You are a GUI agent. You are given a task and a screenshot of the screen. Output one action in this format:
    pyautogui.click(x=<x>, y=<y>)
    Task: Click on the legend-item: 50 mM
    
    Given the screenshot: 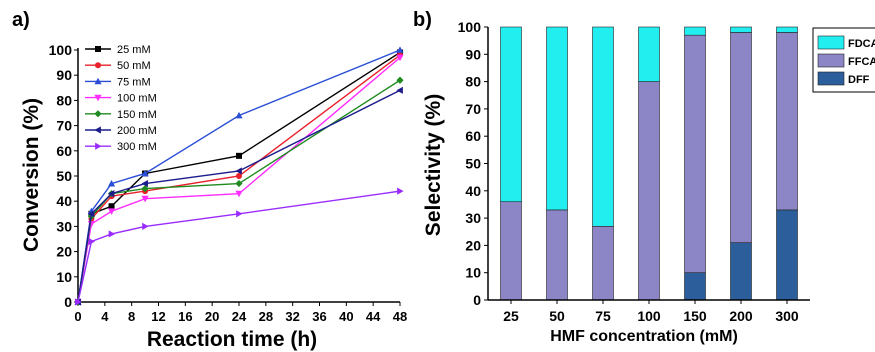 What is the action you would take?
    pyautogui.click(x=118, y=66)
    